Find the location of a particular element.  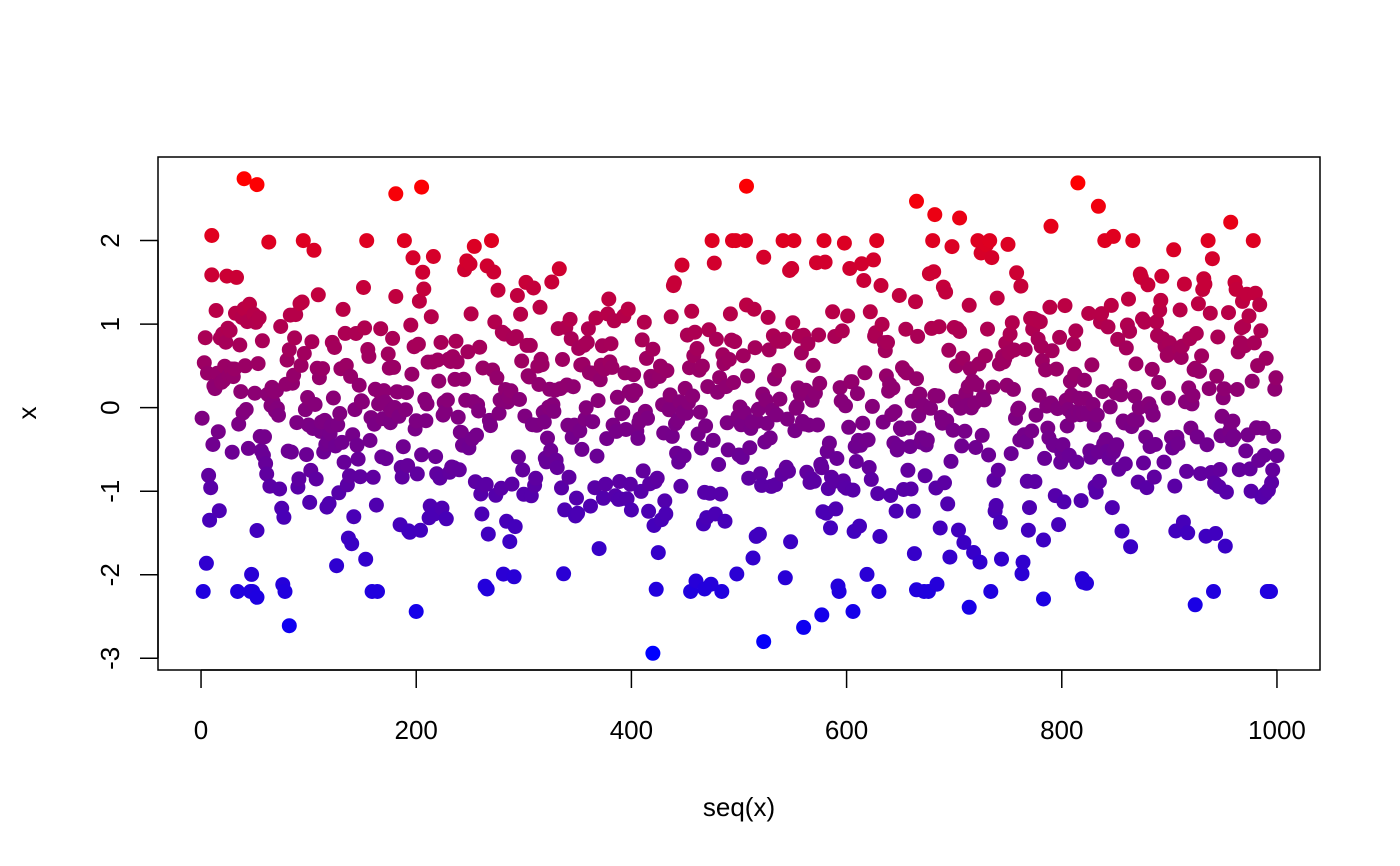

y-tick-label: 2 is located at coordinates (110, 240).